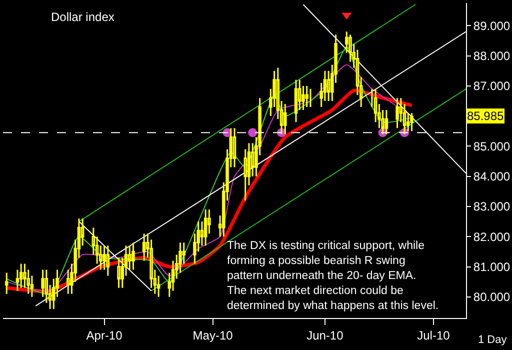  Describe the element at coordinates (491, 25) in the screenshot. I see `y-tick-label: 89.000` at that location.